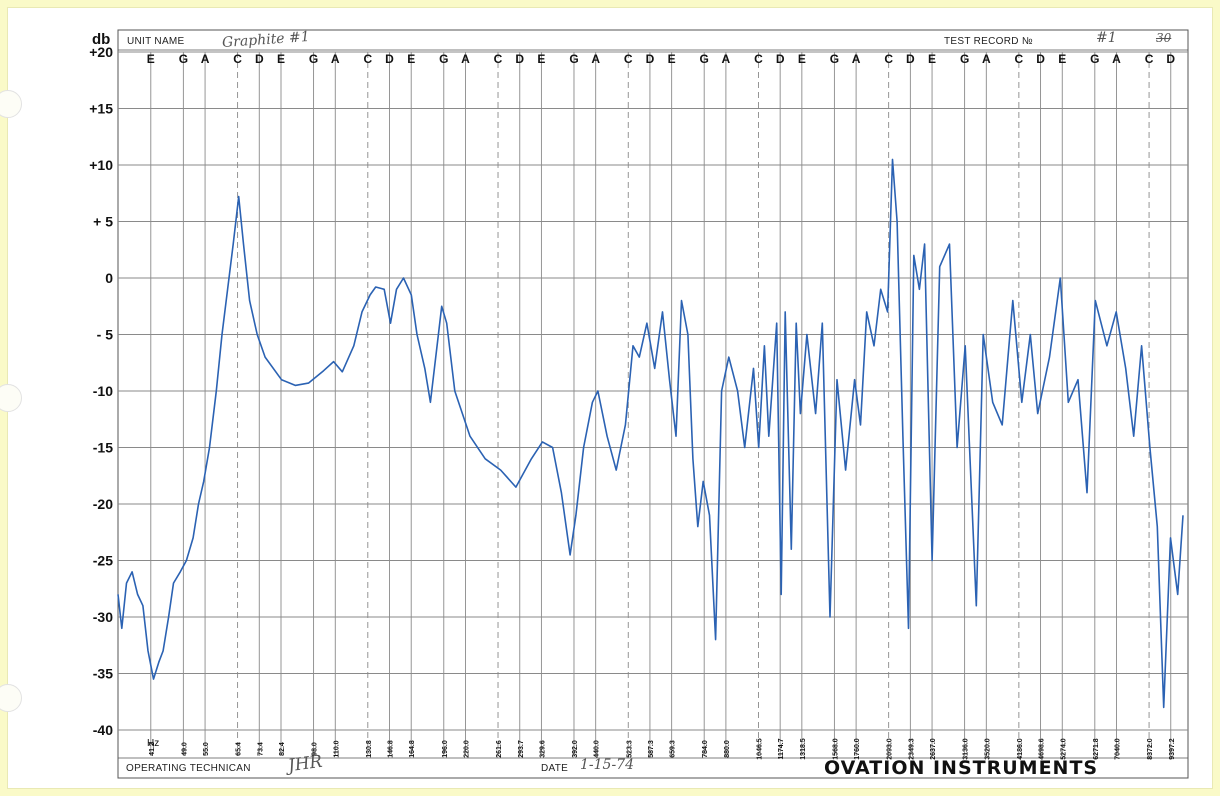 The height and width of the screenshot is (796, 1220). What do you see at coordinates (857, 749) in the screenshot?
I see `x-tick-label: 1760.0` at bounding box center [857, 749].